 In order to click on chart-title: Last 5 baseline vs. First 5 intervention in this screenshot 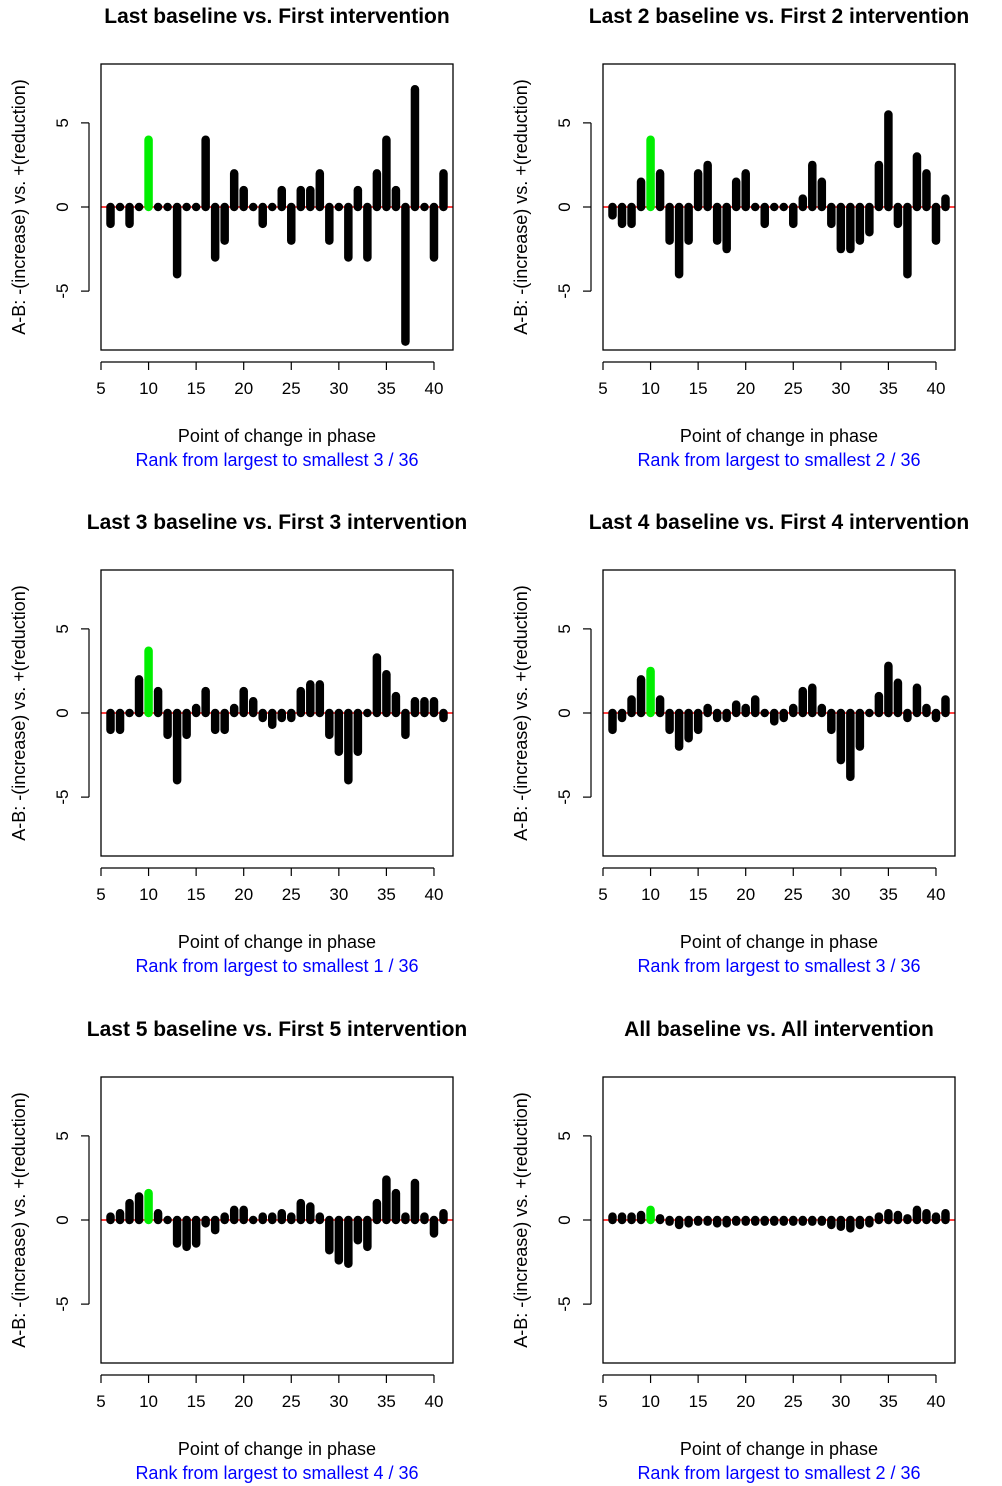, I will do `click(277, 1029)`.